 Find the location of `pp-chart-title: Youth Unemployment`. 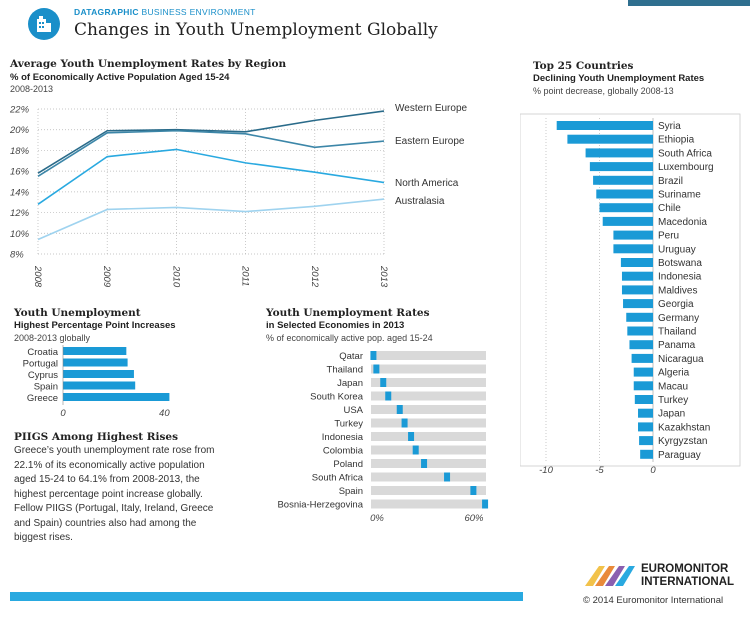

pp-chart-title: Youth Unemployment is located at coordinates (77, 313).